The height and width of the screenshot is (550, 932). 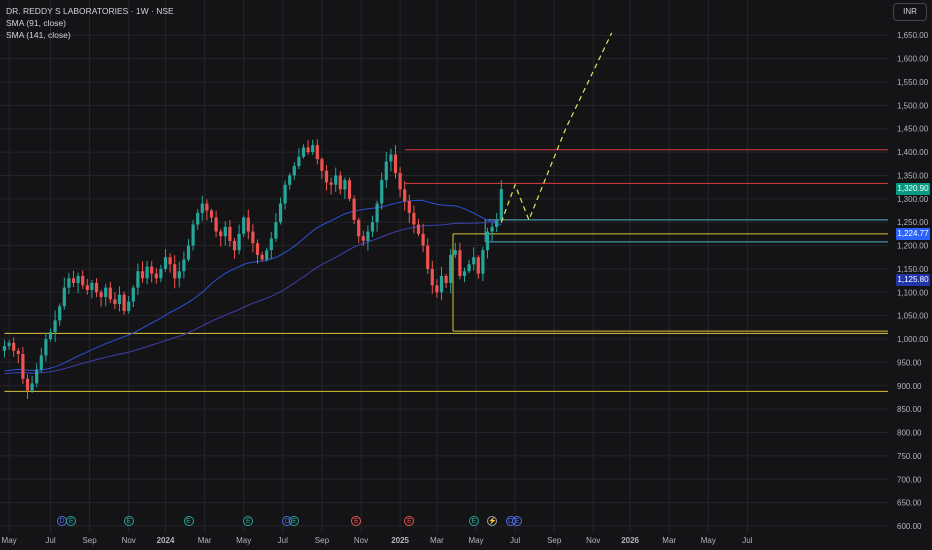 What do you see at coordinates (913, 222) in the screenshot?
I see `y-tick-label: 1,250.00` at bounding box center [913, 222].